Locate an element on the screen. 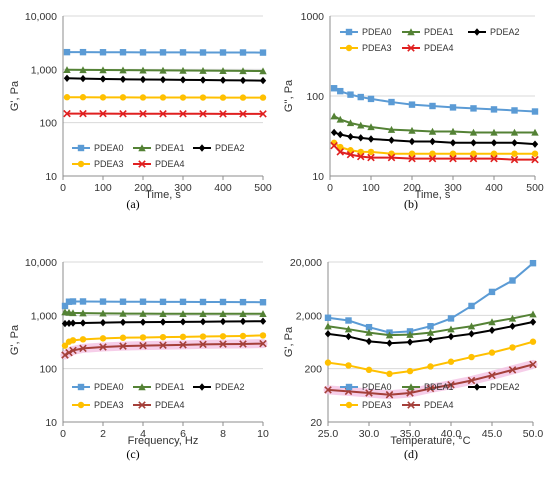  x-tick-label: 500 is located at coordinates (263, 188).